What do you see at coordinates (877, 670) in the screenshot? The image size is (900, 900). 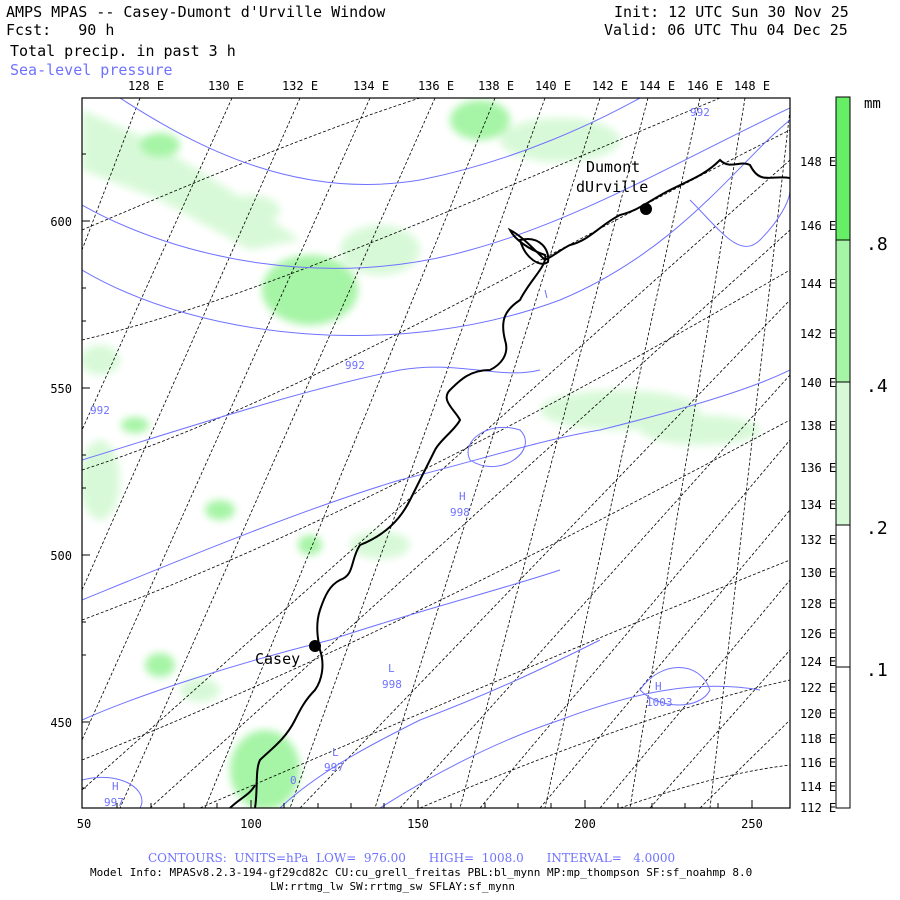 I see `colorbar-label-01: .1` at bounding box center [877, 670].